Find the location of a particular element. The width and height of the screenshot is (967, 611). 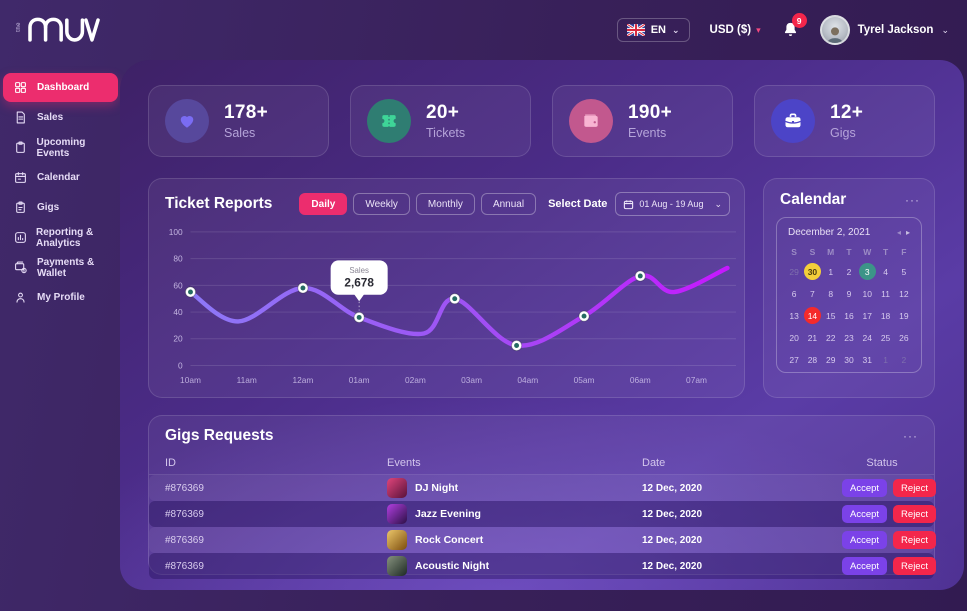

calendar-date-cell: 24 is located at coordinates (867, 337).